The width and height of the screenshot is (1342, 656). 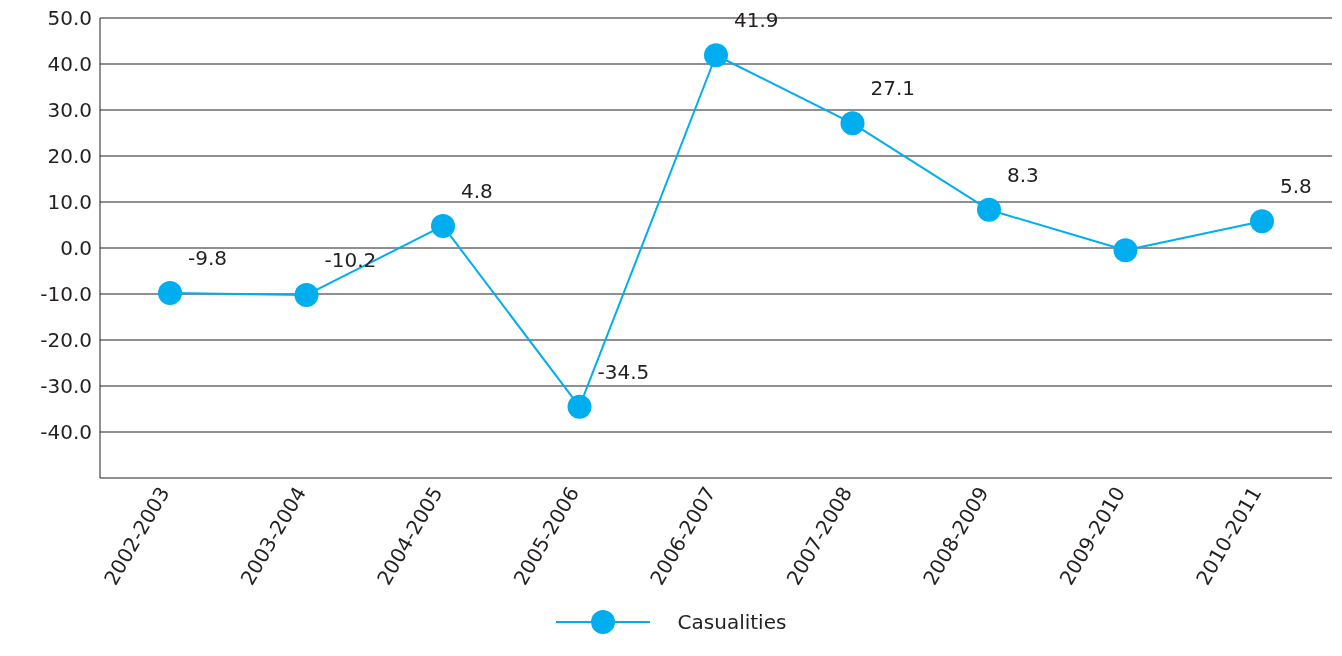 I want to click on y-tick-label: -30.0, so click(x=66, y=386).